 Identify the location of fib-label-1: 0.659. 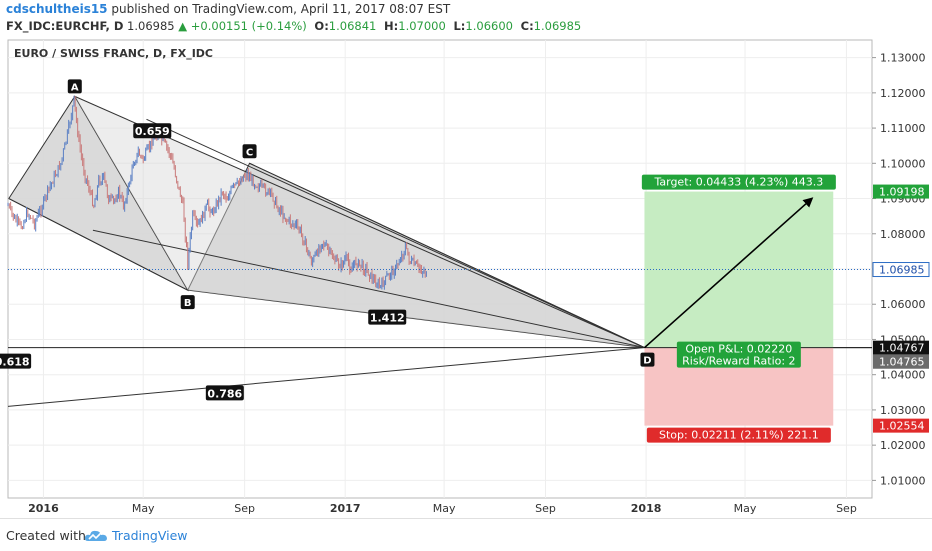
(152, 131).